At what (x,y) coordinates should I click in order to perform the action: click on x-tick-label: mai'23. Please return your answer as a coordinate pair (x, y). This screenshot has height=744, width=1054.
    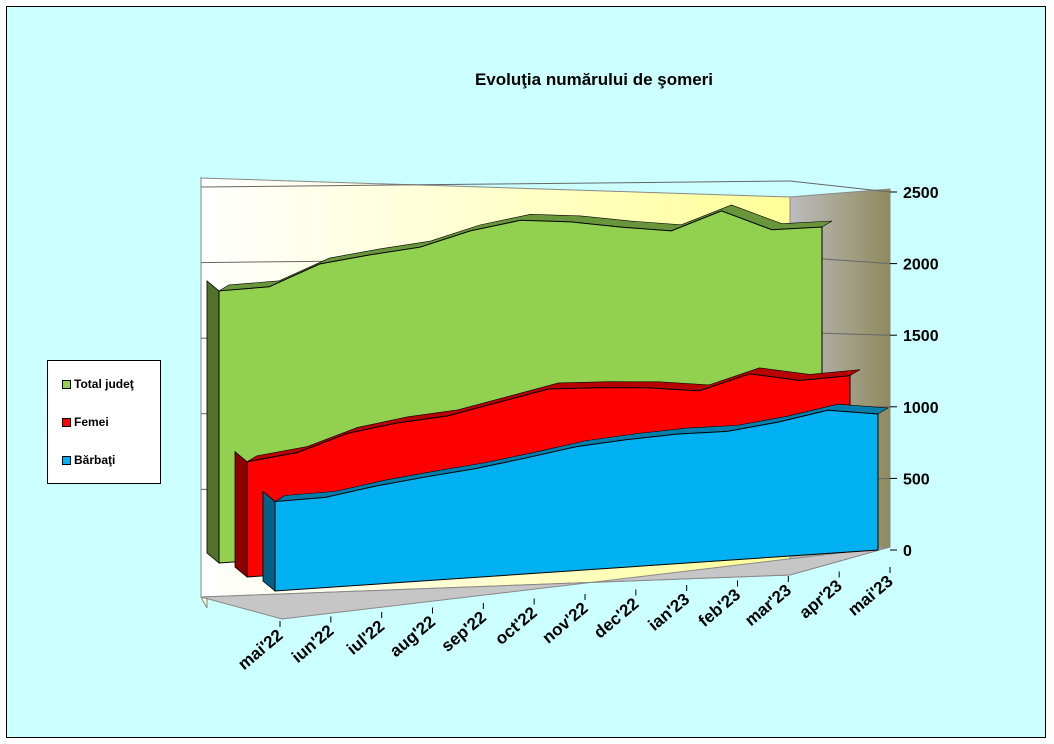
    Looking at the image, I should click on (870, 596).